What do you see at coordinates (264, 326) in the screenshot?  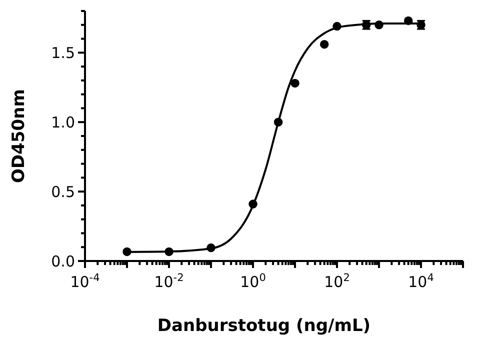 I see `x-axis-title: Danburstotug (ng/mL)` at bounding box center [264, 326].